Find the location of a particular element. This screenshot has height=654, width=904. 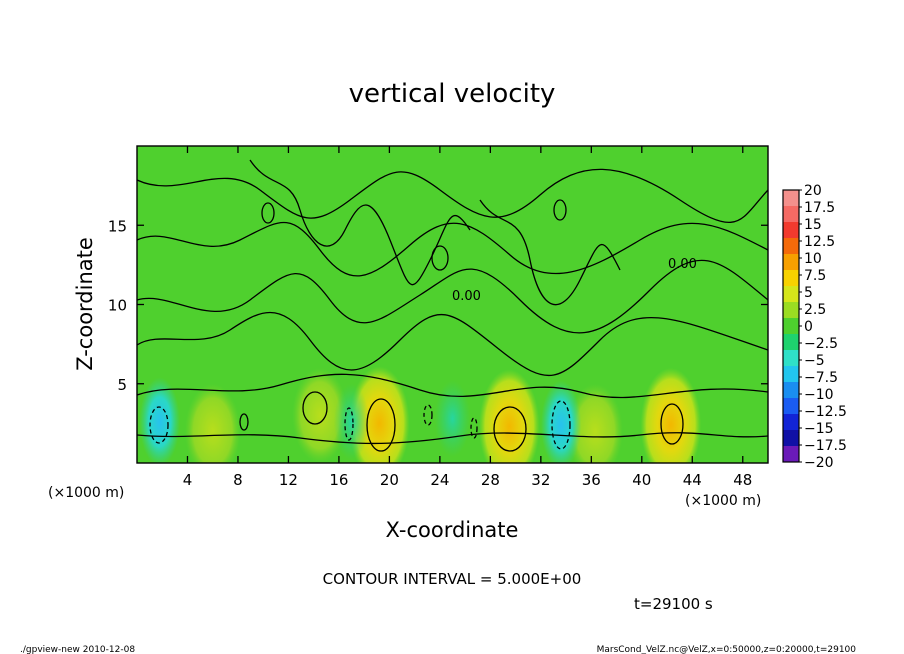

y-tick-label: 10 is located at coordinates (117, 306).